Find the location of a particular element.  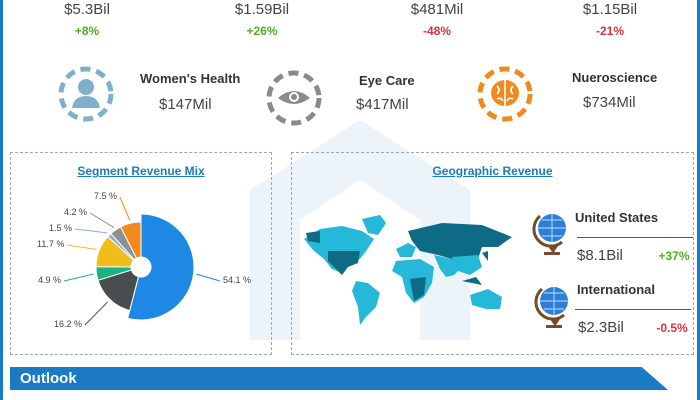

pie-chart is located at coordinates (142, 261).